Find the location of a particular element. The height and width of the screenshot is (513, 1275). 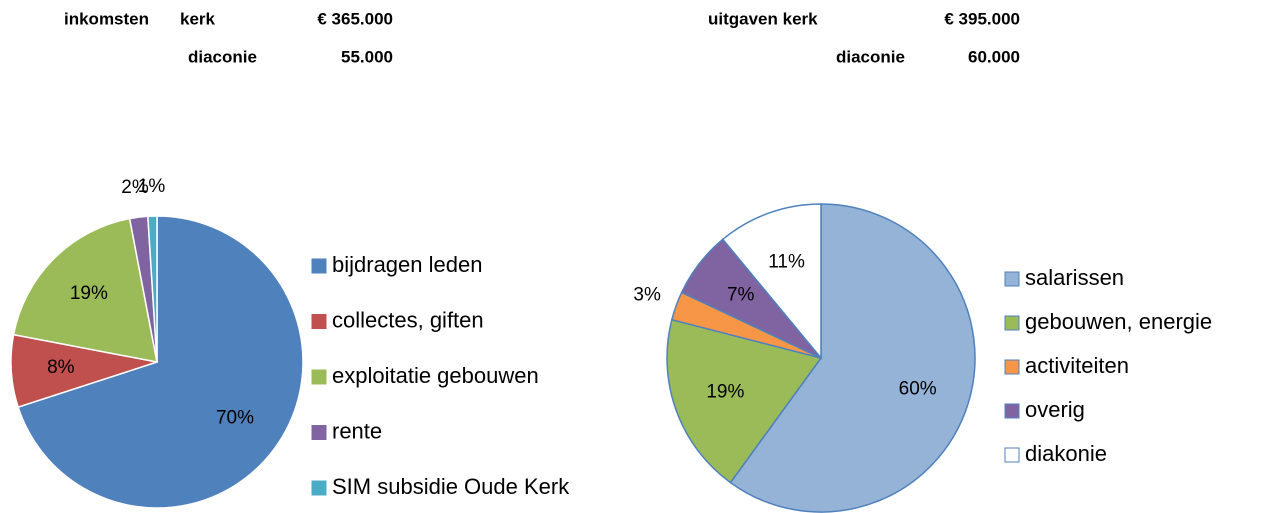

header-amount: € 365.000 is located at coordinates (355, 18).